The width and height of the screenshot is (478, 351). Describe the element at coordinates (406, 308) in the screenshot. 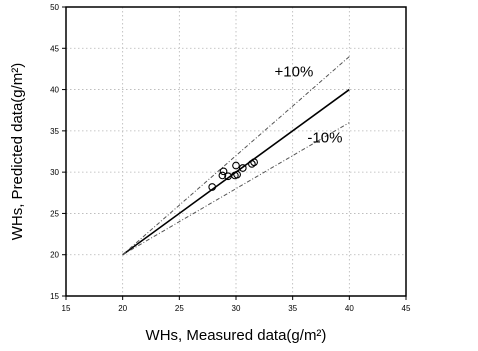

I see `x-tick-label: 45` at that location.